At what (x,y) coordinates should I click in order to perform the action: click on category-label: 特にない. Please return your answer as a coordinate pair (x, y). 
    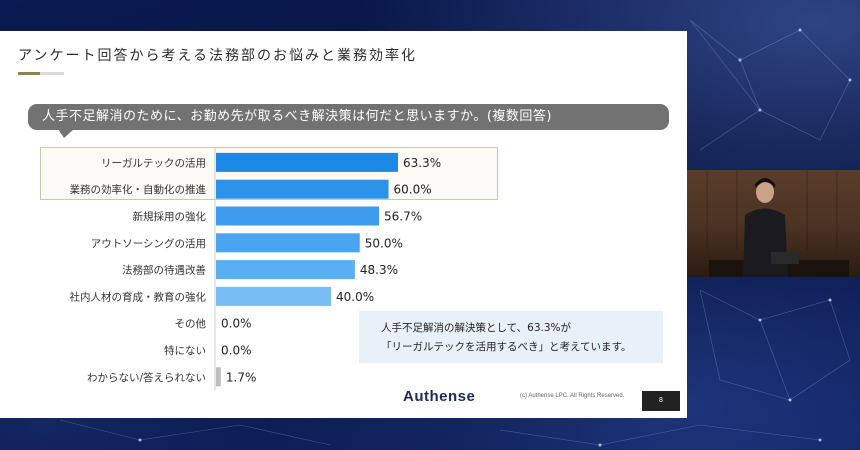
    Looking at the image, I should click on (185, 351).